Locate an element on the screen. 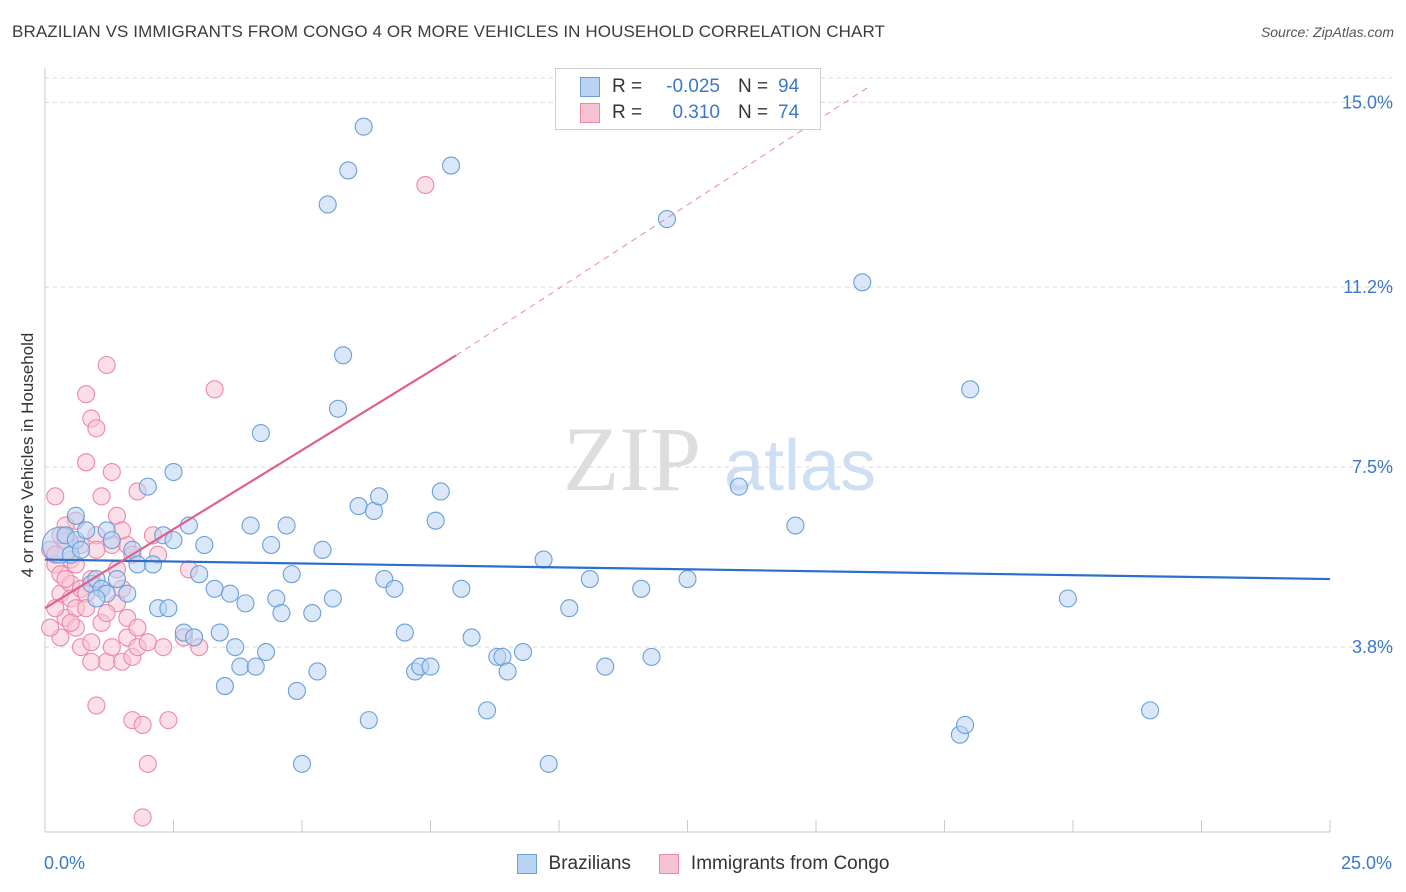 The height and width of the screenshot is (892, 1406). stats-n-value: 74 is located at coordinates (789, 112).